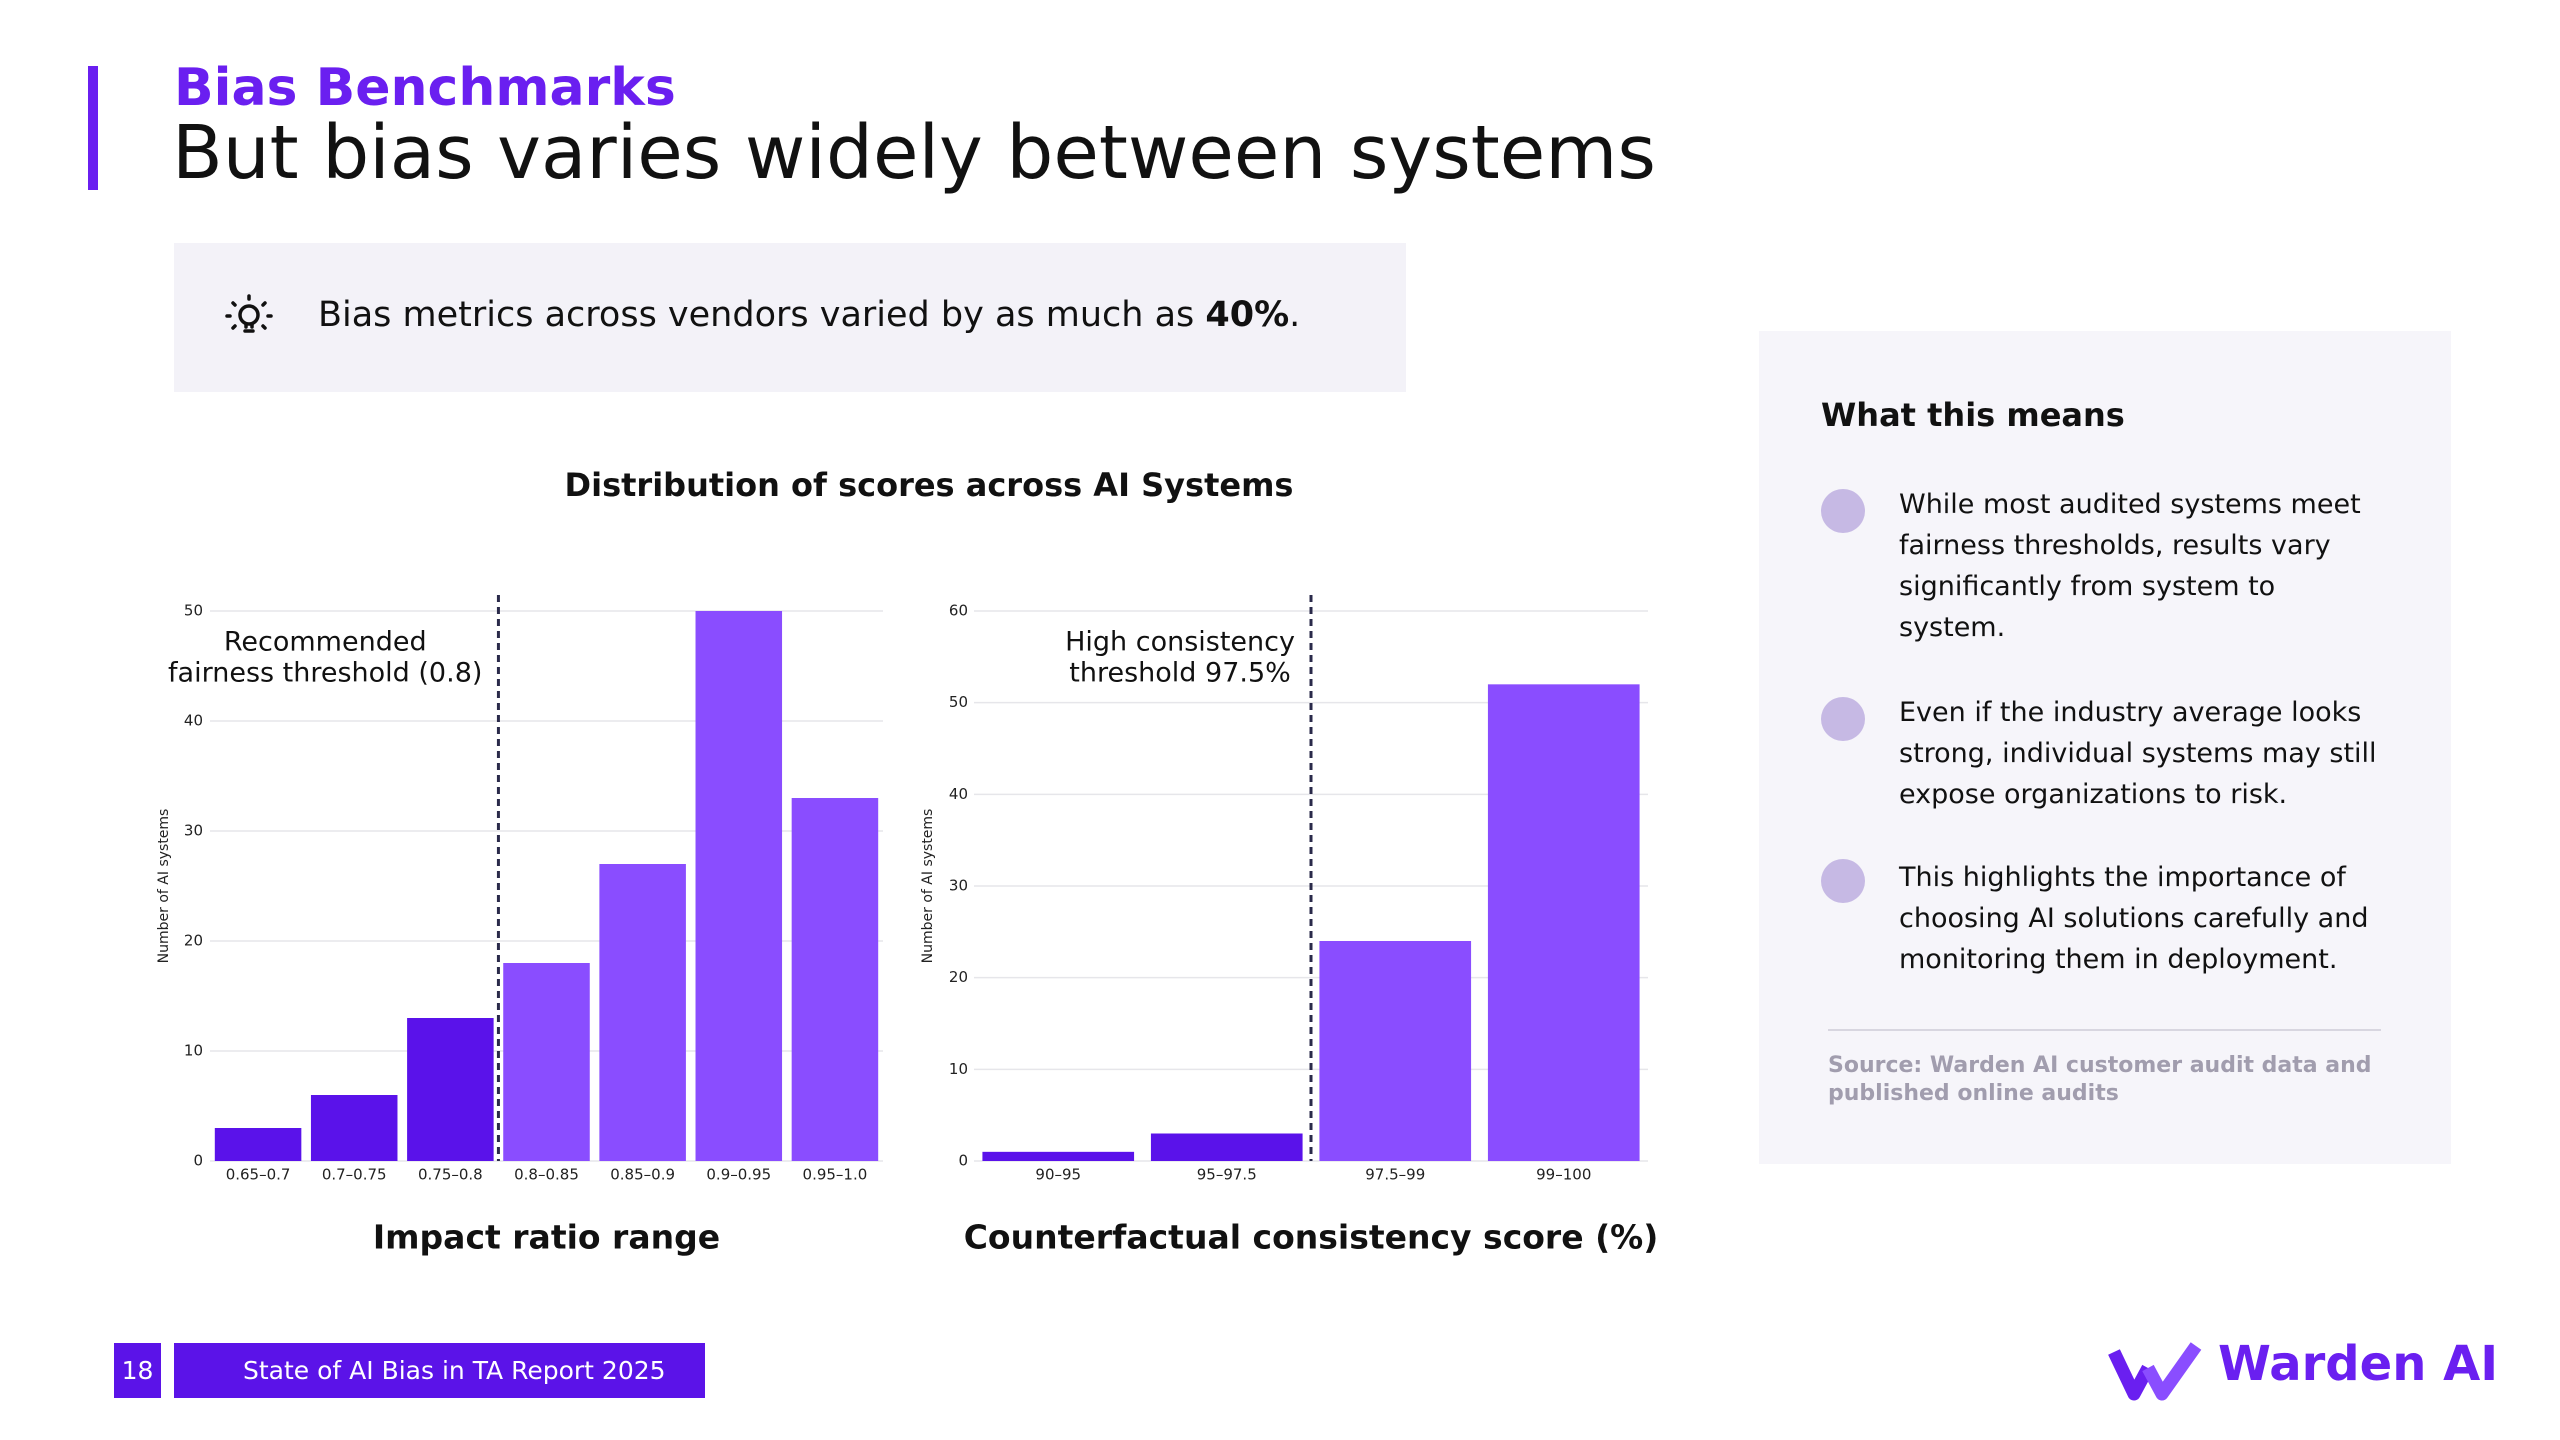 The height and width of the screenshot is (1440, 2560). I want to click on x-tick-label: 0.95–1.0, so click(835, 1175).